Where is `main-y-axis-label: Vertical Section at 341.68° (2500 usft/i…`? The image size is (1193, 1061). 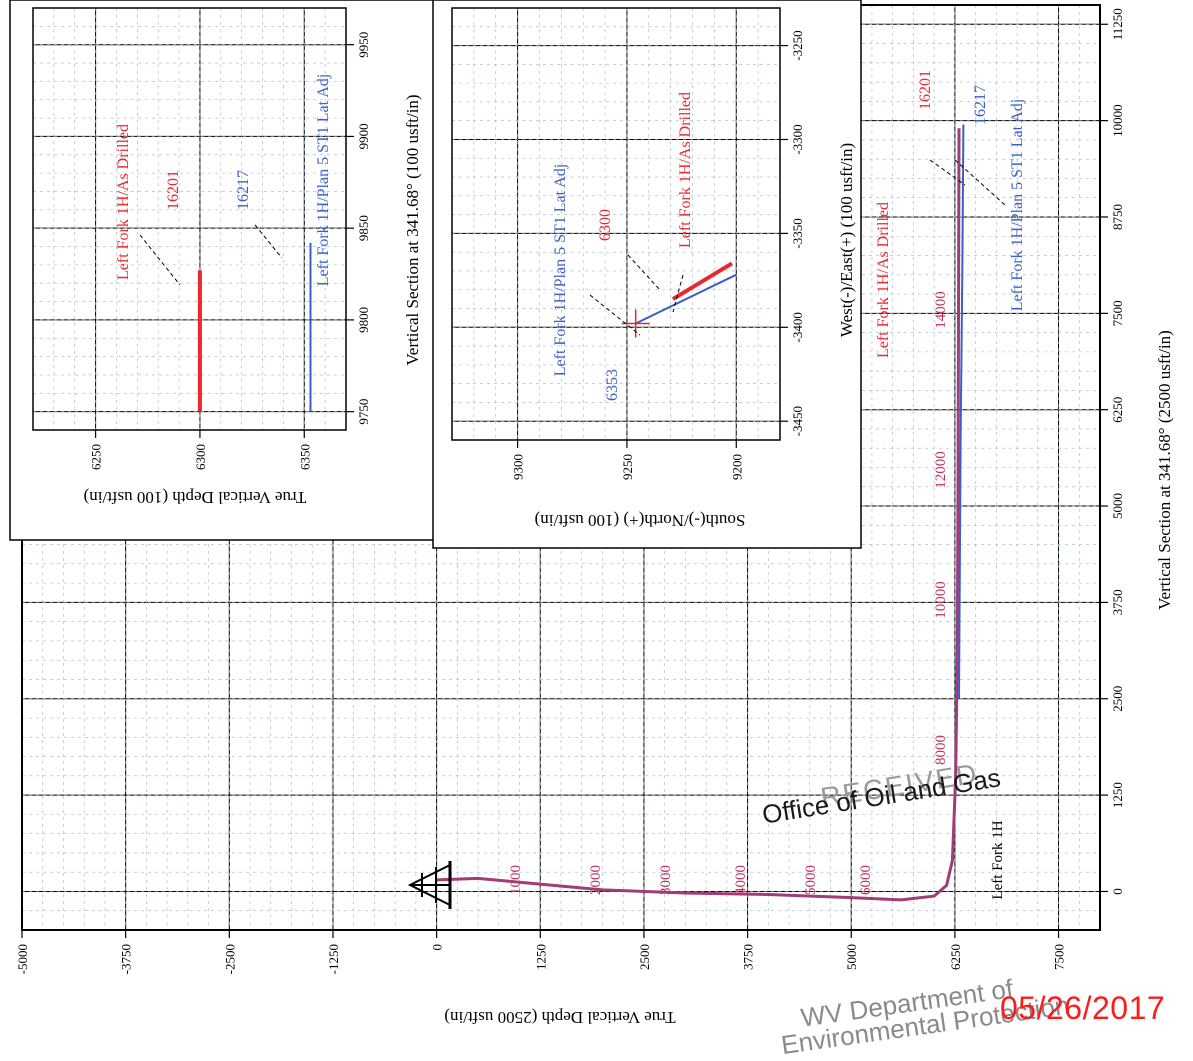 main-y-axis-label: Vertical Section at 341.68° (2500 usft/i… is located at coordinates (1164, 470).